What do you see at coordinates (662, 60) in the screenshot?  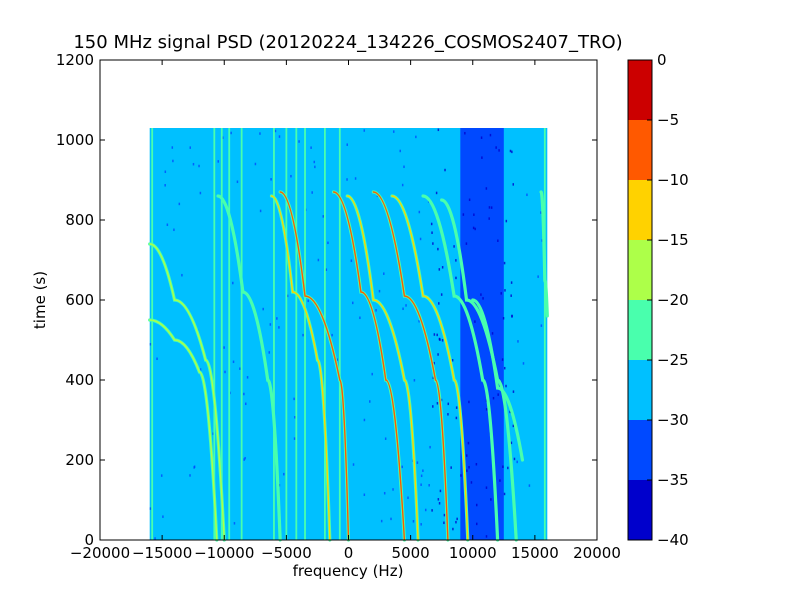 I see `colorbar-tick-label: 0` at bounding box center [662, 60].